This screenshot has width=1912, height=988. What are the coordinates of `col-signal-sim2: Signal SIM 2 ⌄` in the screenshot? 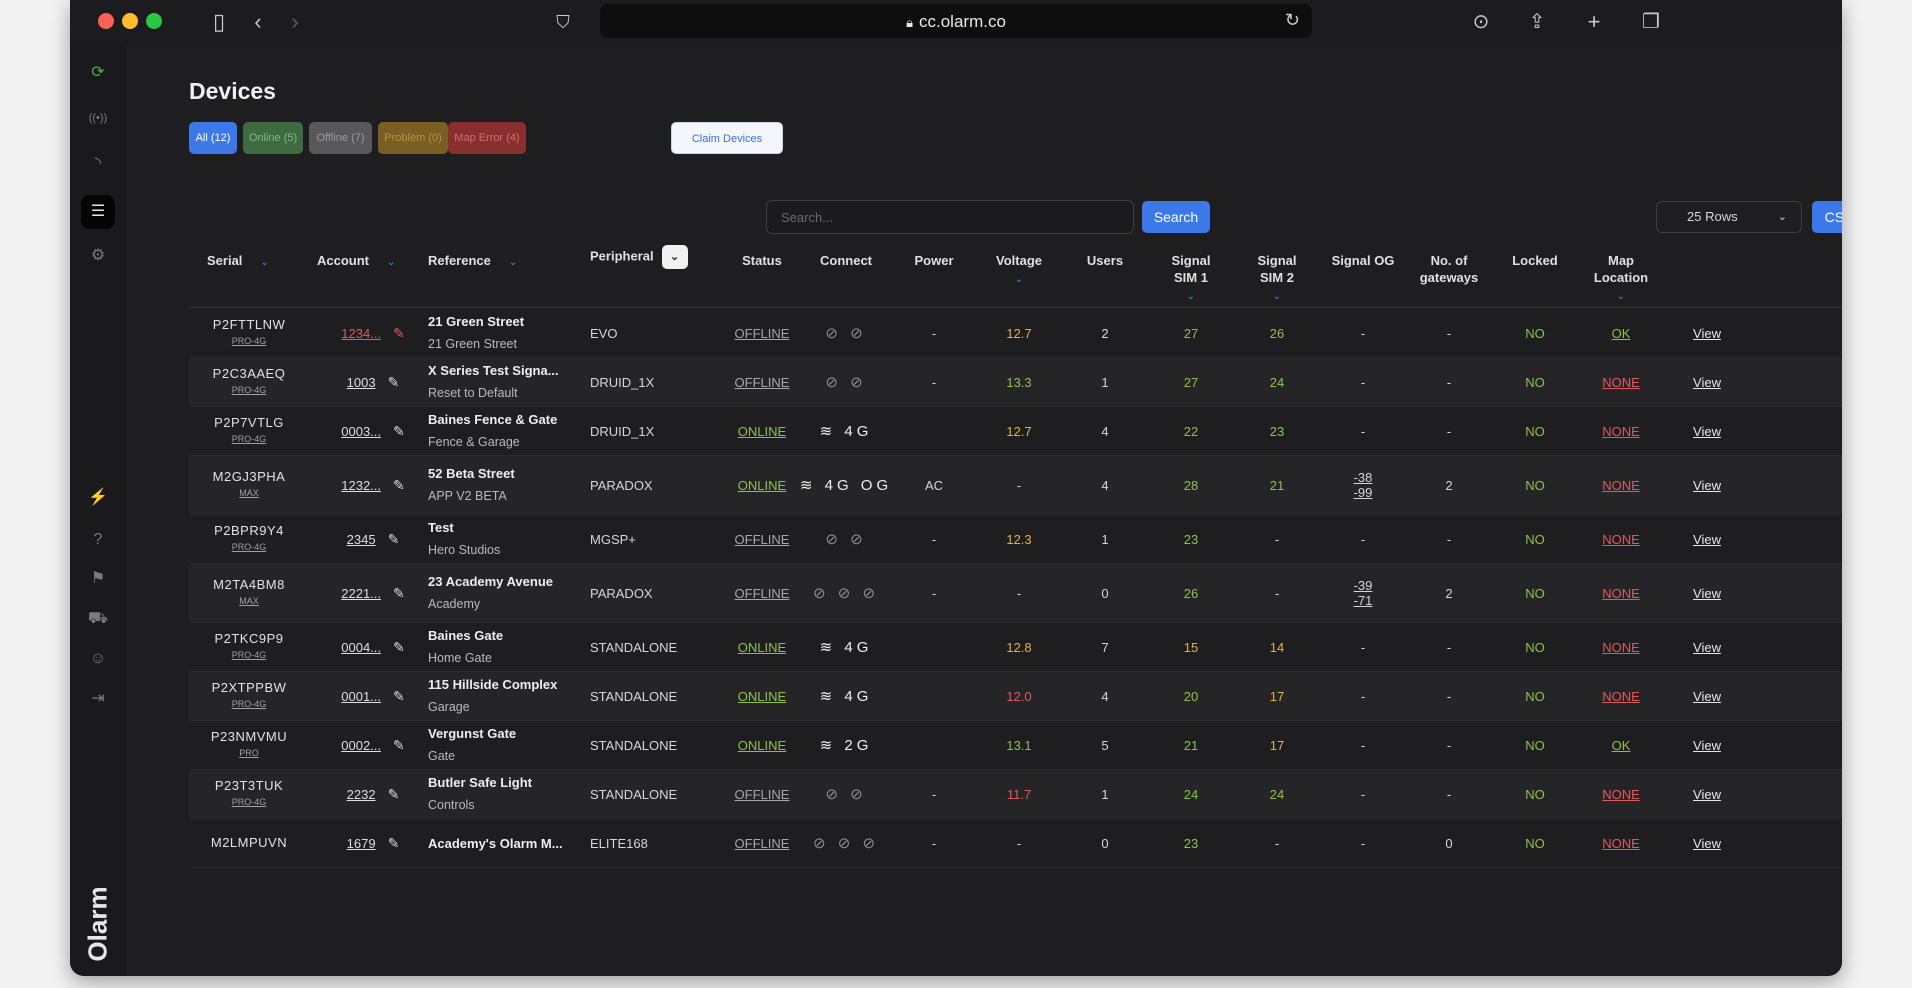 It's located at (1277, 278).